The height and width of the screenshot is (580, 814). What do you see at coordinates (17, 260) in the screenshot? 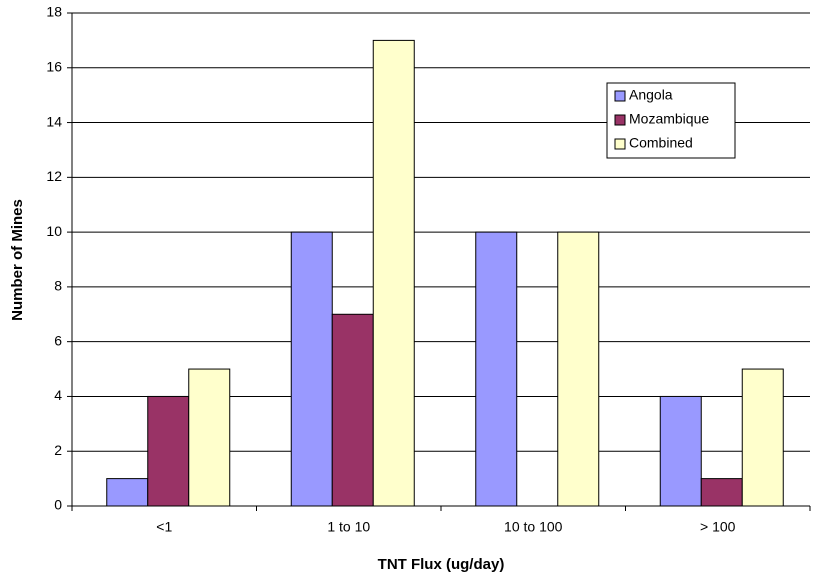
I see `y-axis-title: Number of Mines` at bounding box center [17, 260].